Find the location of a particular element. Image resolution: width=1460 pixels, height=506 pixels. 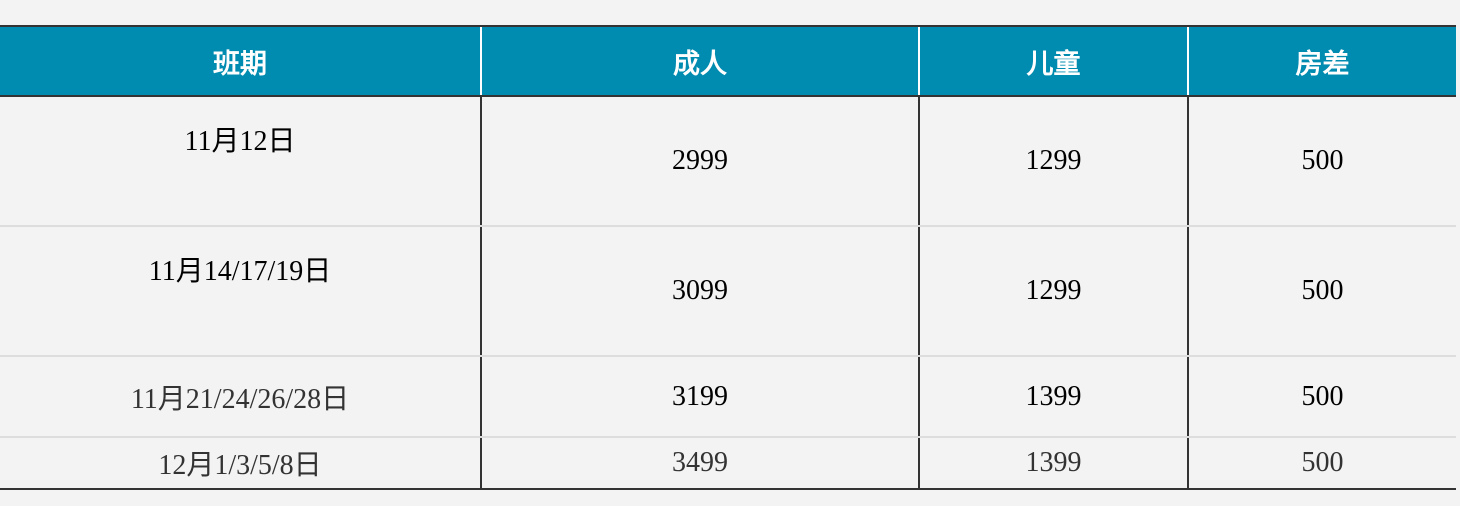

table-row: 12月1/3/5/8日 3499 1399 500 is located at coordinates (728, 463).